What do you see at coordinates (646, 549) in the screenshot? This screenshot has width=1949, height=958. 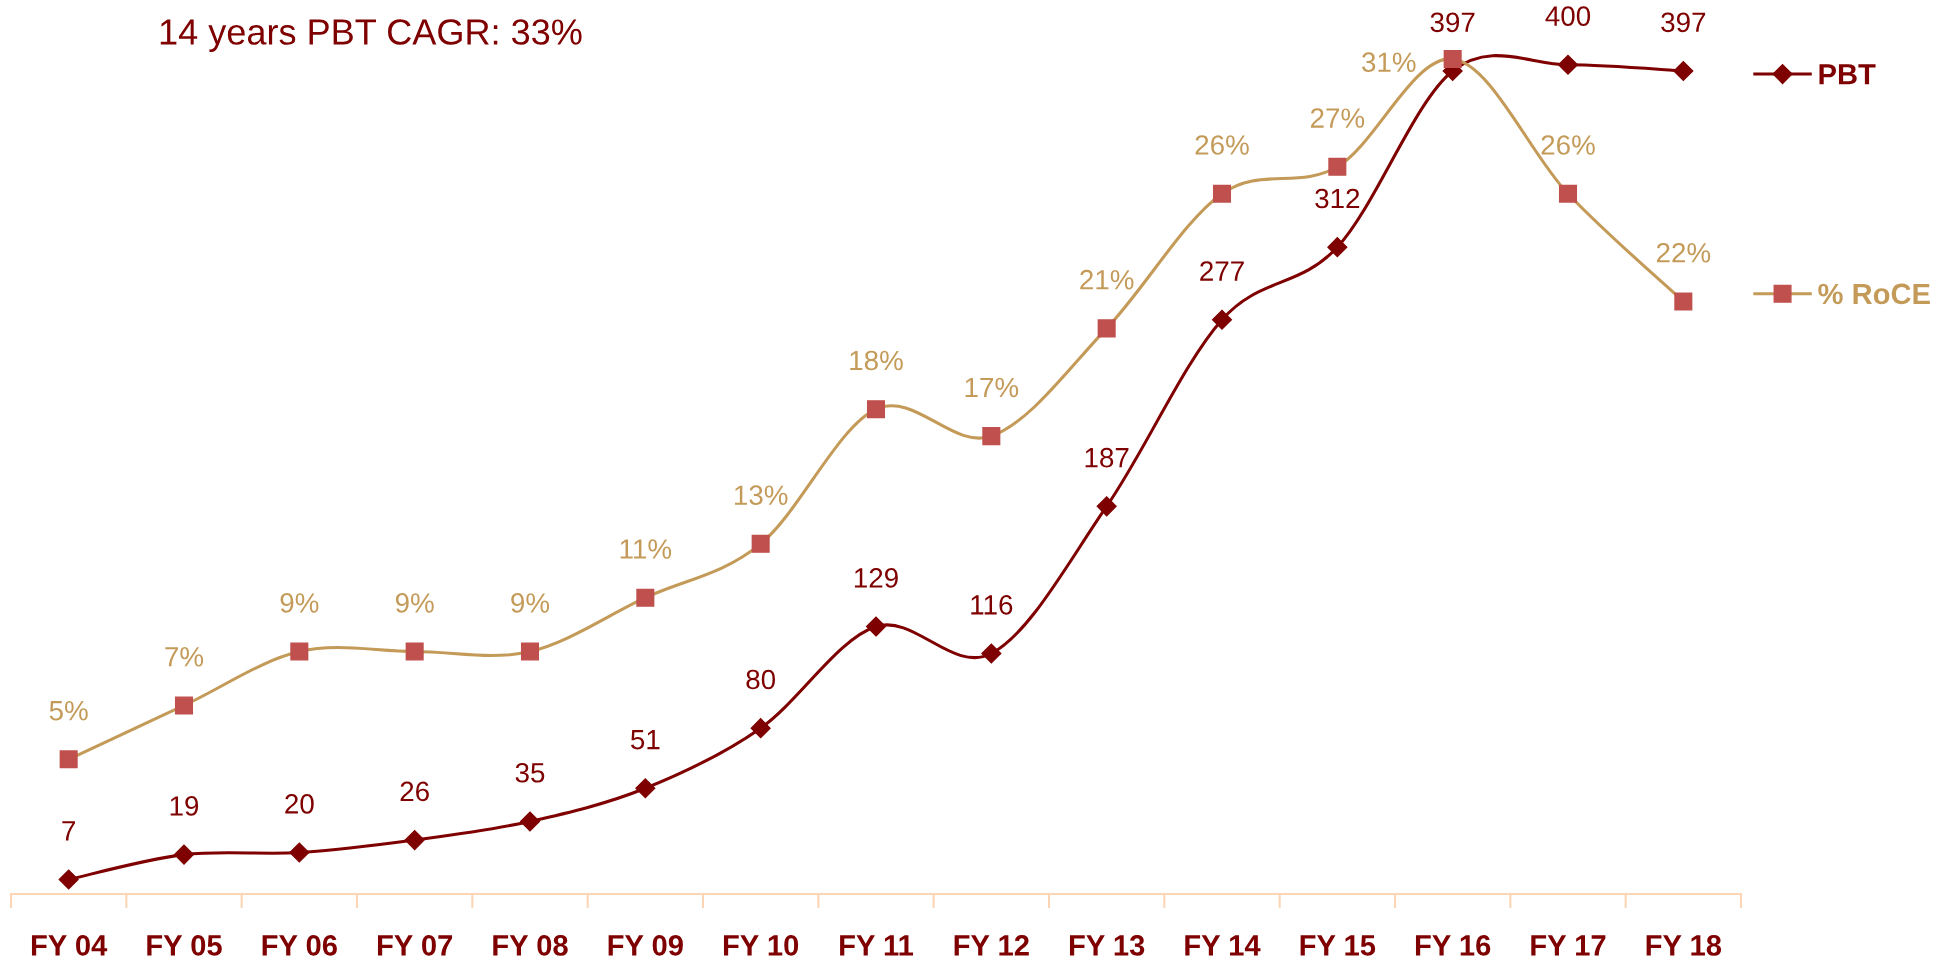 I see `data-label: 11%` at bounding box center [646, 549].